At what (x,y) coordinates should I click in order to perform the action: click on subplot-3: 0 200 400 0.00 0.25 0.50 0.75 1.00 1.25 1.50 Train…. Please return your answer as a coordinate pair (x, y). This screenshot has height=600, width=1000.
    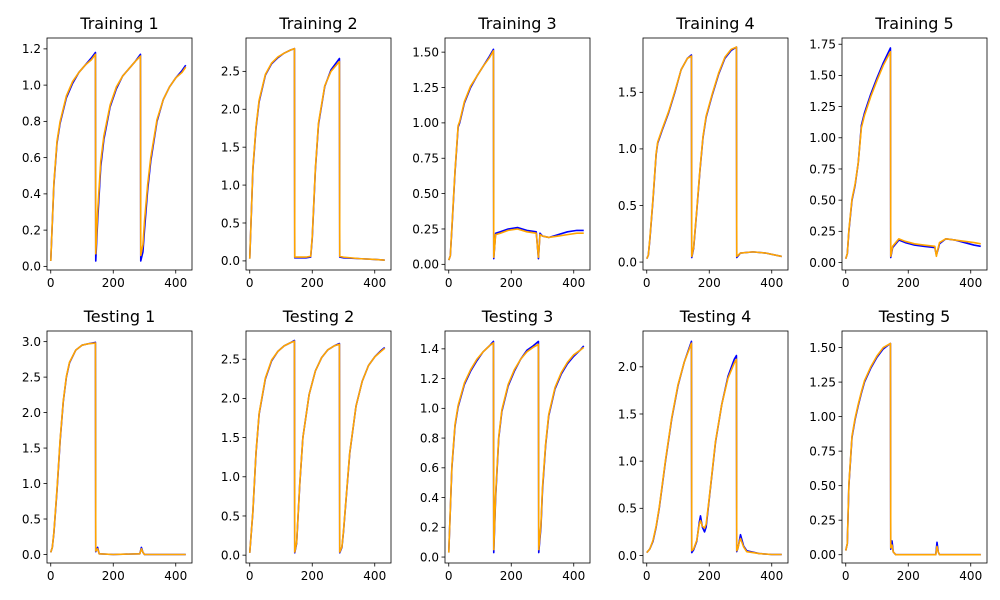
    Looking at the image, I should click on (501, 152).